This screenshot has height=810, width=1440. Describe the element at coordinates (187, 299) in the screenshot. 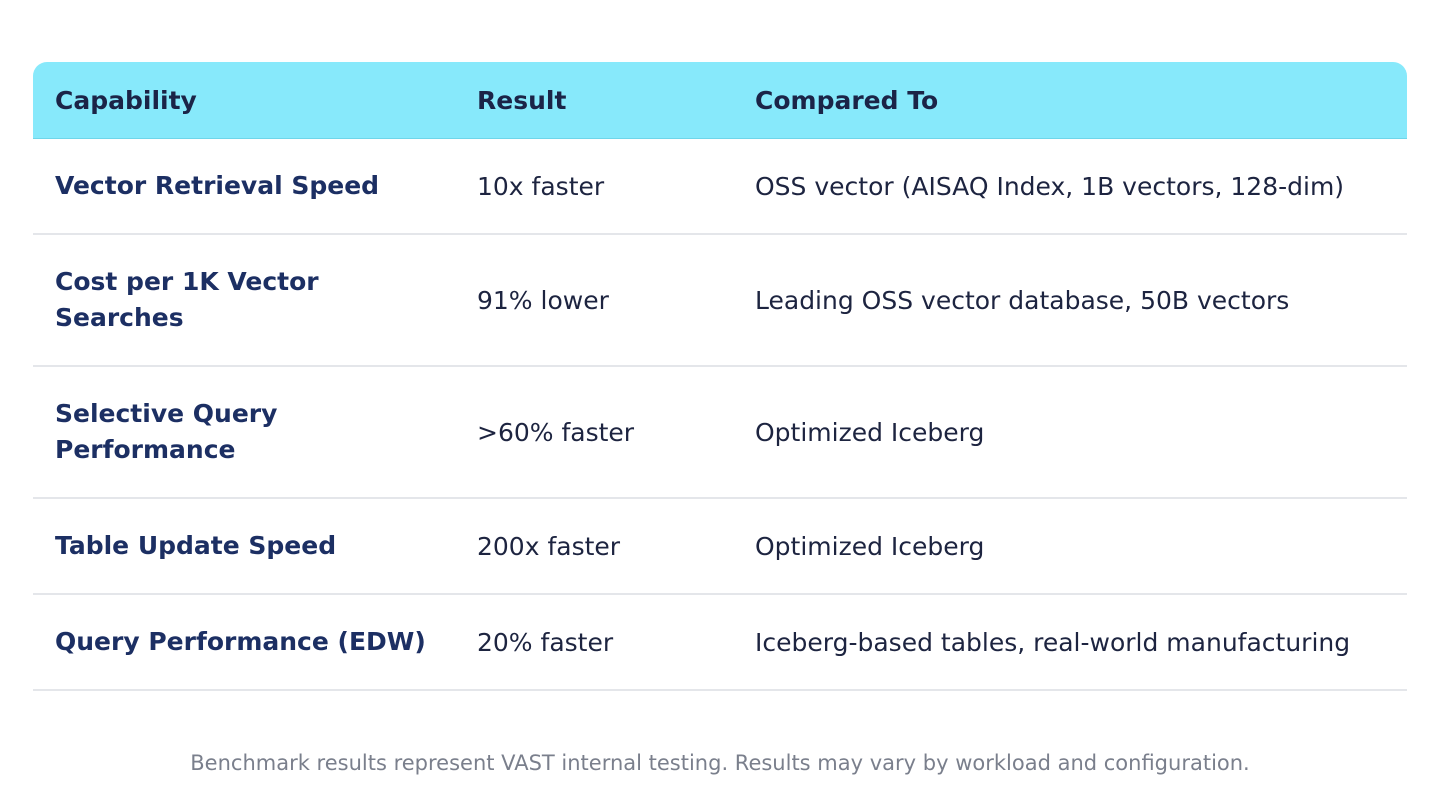

I see `capability-cell: Cost per 1K Vector Searches` at that location.